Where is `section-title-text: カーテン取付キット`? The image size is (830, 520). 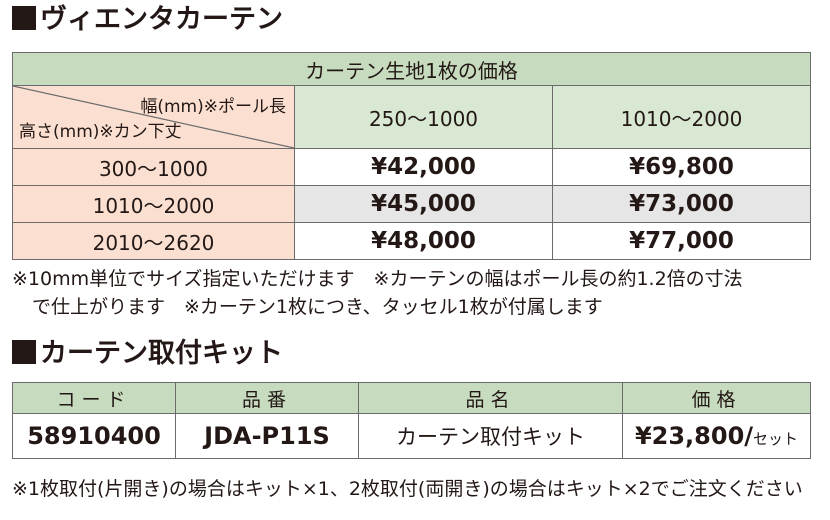 section-title-text: カーテン取付キット is located at coordinates (161, 353).